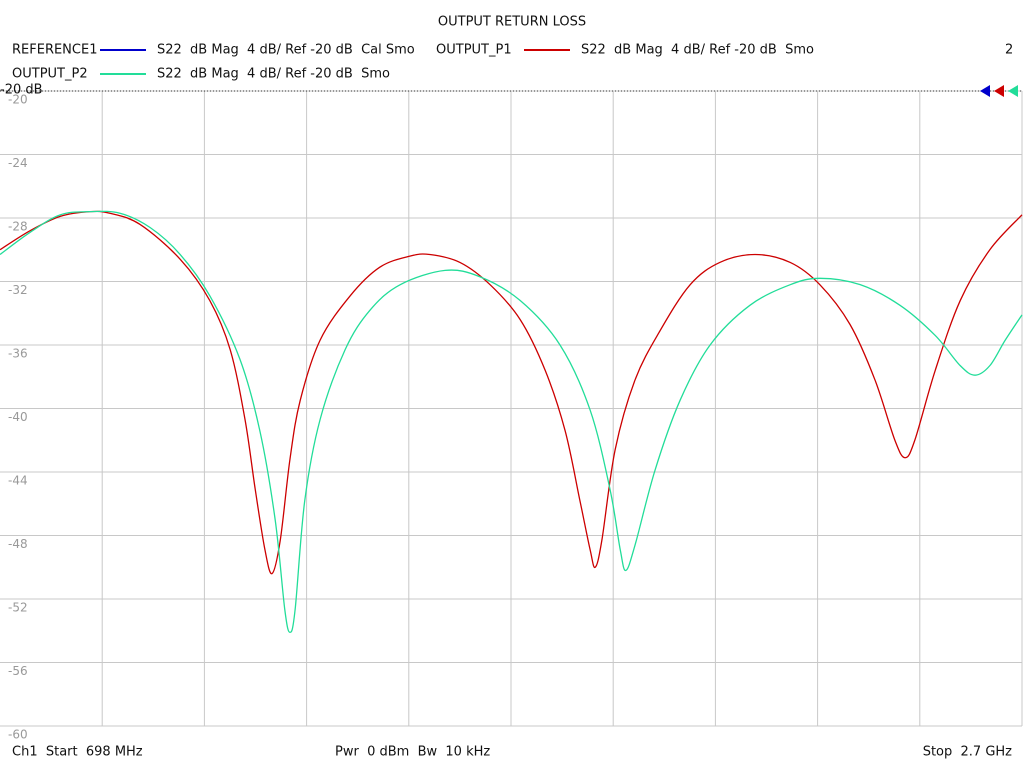  I want to click on y-tick-label: -40, so click(18, 417).